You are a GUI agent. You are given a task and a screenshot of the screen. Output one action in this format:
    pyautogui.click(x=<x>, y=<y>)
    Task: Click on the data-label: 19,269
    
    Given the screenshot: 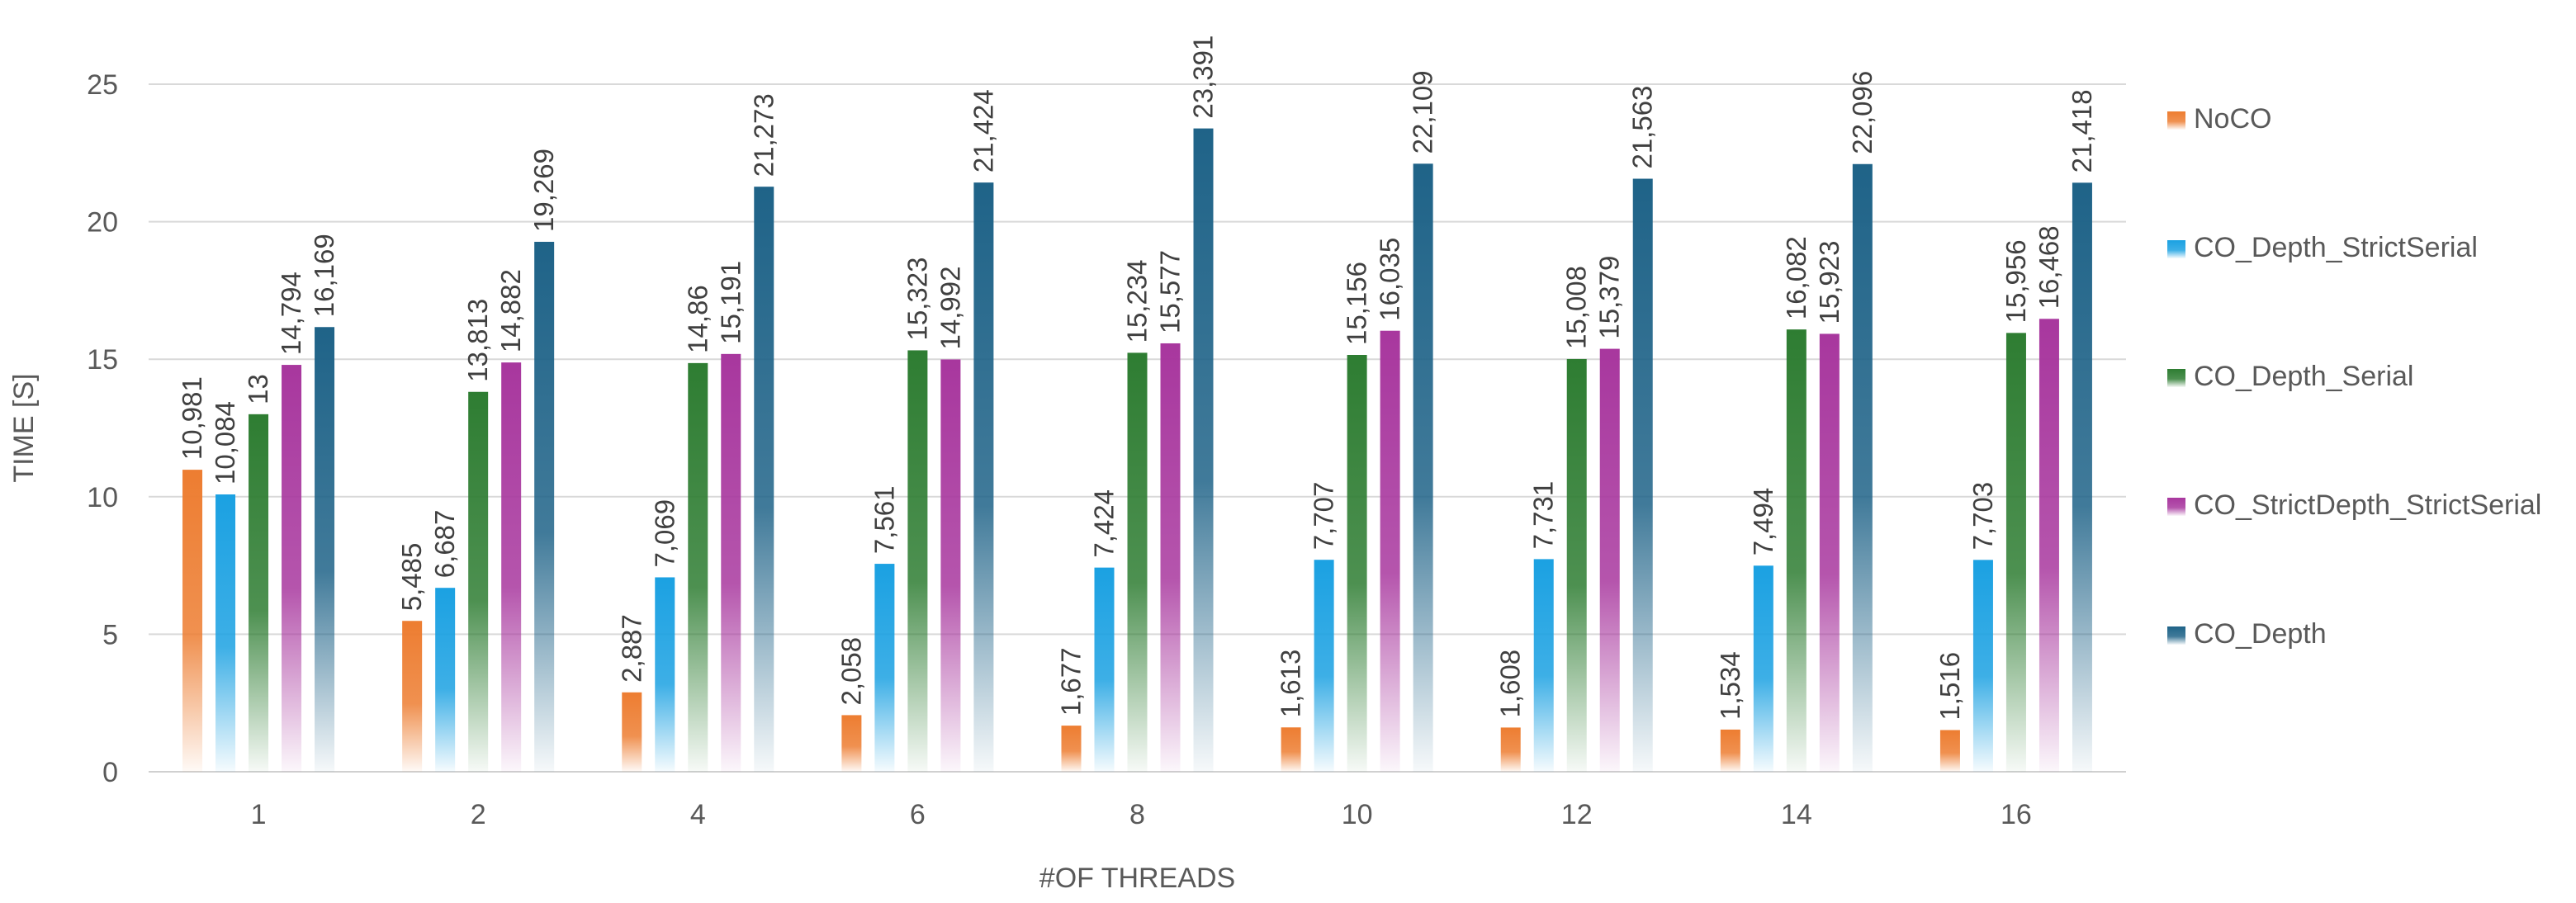 What is the action you would take?
    pyautogui.click(x=543, y=190)
    